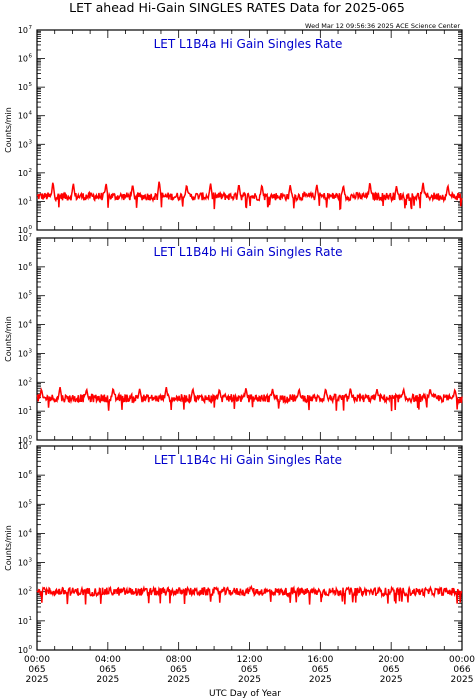 This screenshot has height=700, width=475. Describe the element at coordinates (320, 660) in the screenshot. I see `x-tick-time: 16:00` at that location.